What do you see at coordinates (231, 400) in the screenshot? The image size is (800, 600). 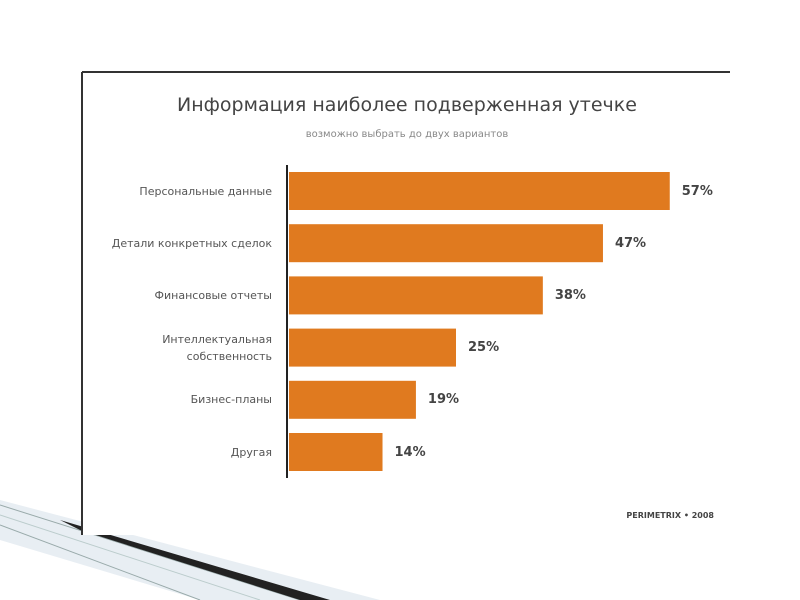 I see `category-label: Бизнес-планы` at bounding box center [231, 400].